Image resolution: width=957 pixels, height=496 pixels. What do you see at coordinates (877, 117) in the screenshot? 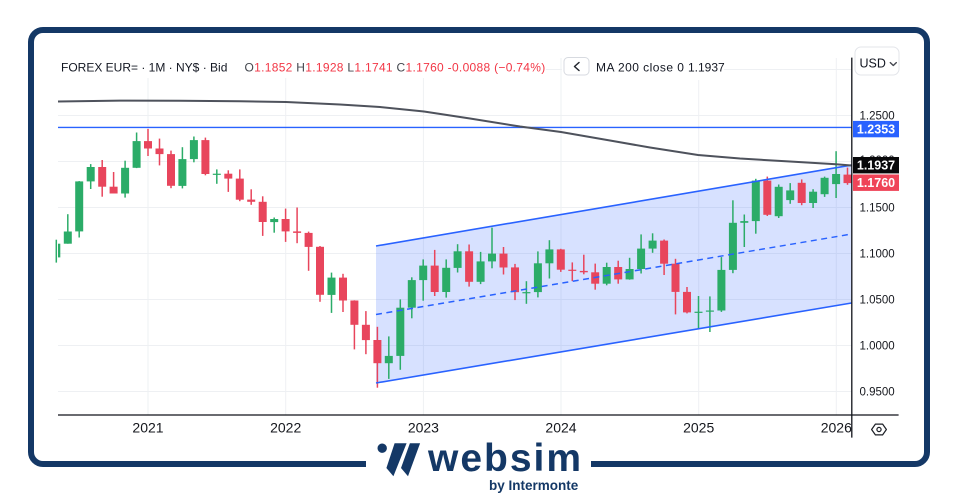
I see `svg-text: 1.2500` at bounding box center [877, 117].